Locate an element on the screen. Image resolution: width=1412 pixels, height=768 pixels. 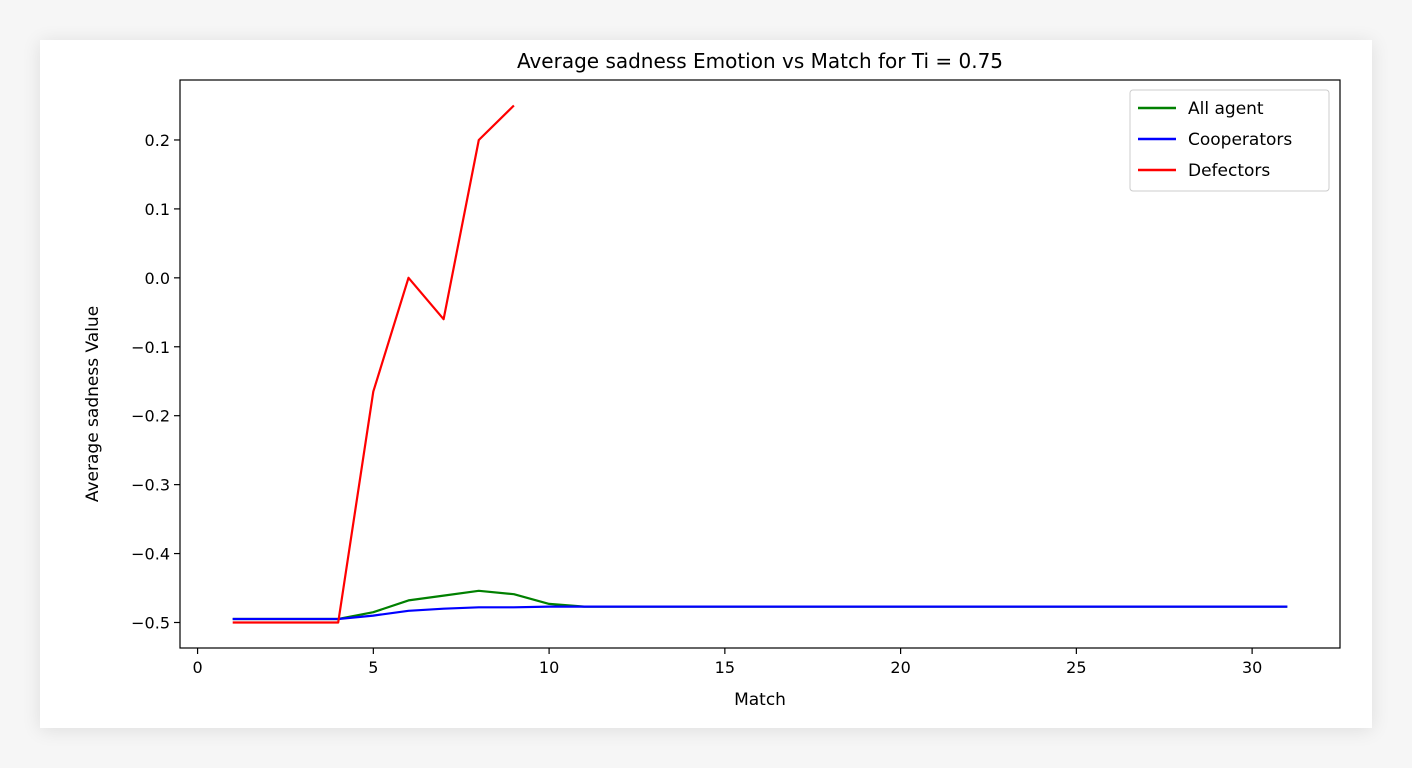
legend-label: Defectors is located at coordinates (1229, 171).